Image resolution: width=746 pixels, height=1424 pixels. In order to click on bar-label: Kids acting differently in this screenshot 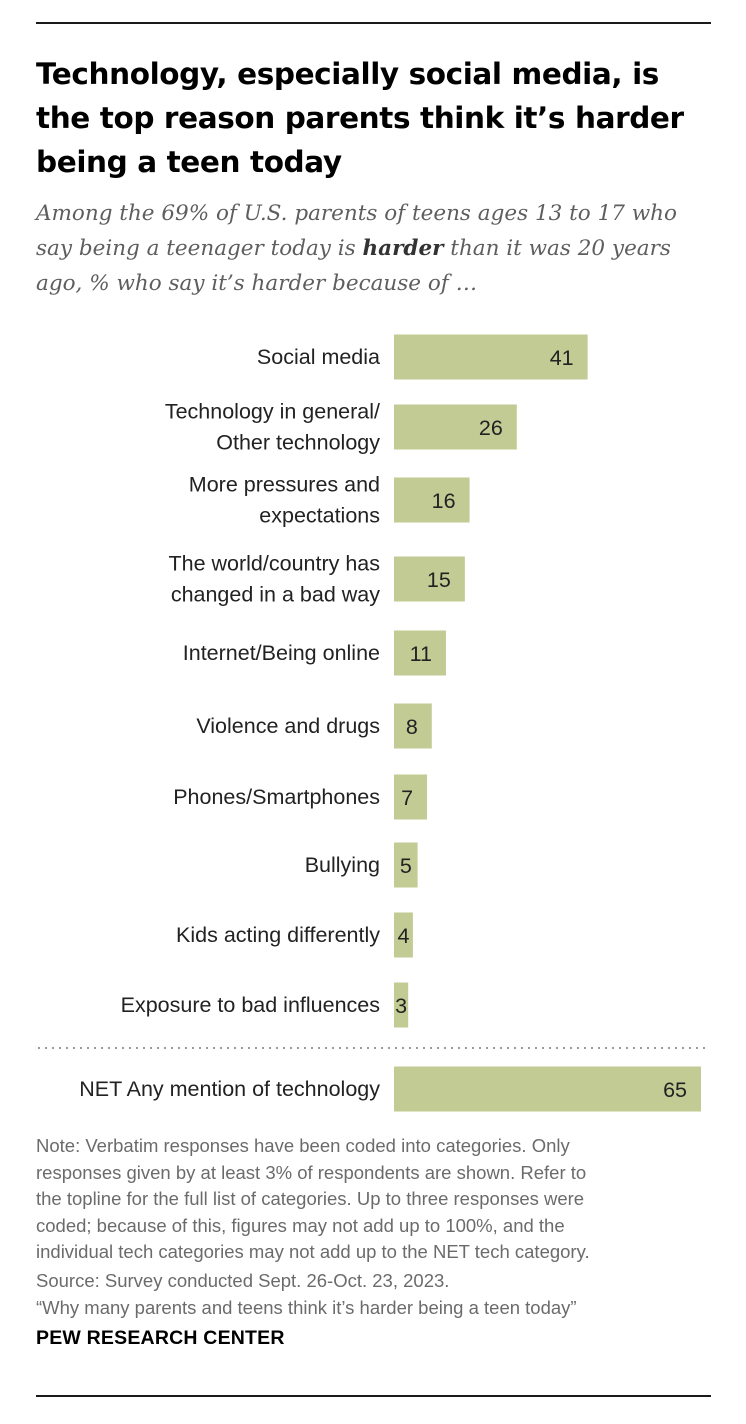, I will do `click(278, 935)`.